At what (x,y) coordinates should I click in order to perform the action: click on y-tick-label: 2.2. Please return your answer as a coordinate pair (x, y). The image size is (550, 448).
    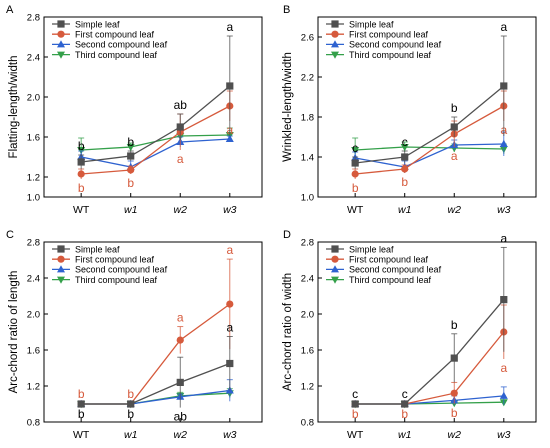
    Looking at the image, I should click on (307, 78).